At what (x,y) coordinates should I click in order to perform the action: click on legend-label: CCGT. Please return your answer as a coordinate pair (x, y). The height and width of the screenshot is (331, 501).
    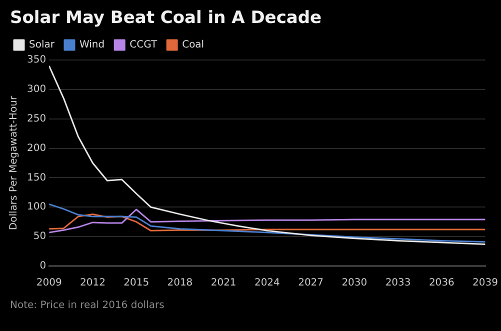
    Looking at the image, I should click on (144, 45).